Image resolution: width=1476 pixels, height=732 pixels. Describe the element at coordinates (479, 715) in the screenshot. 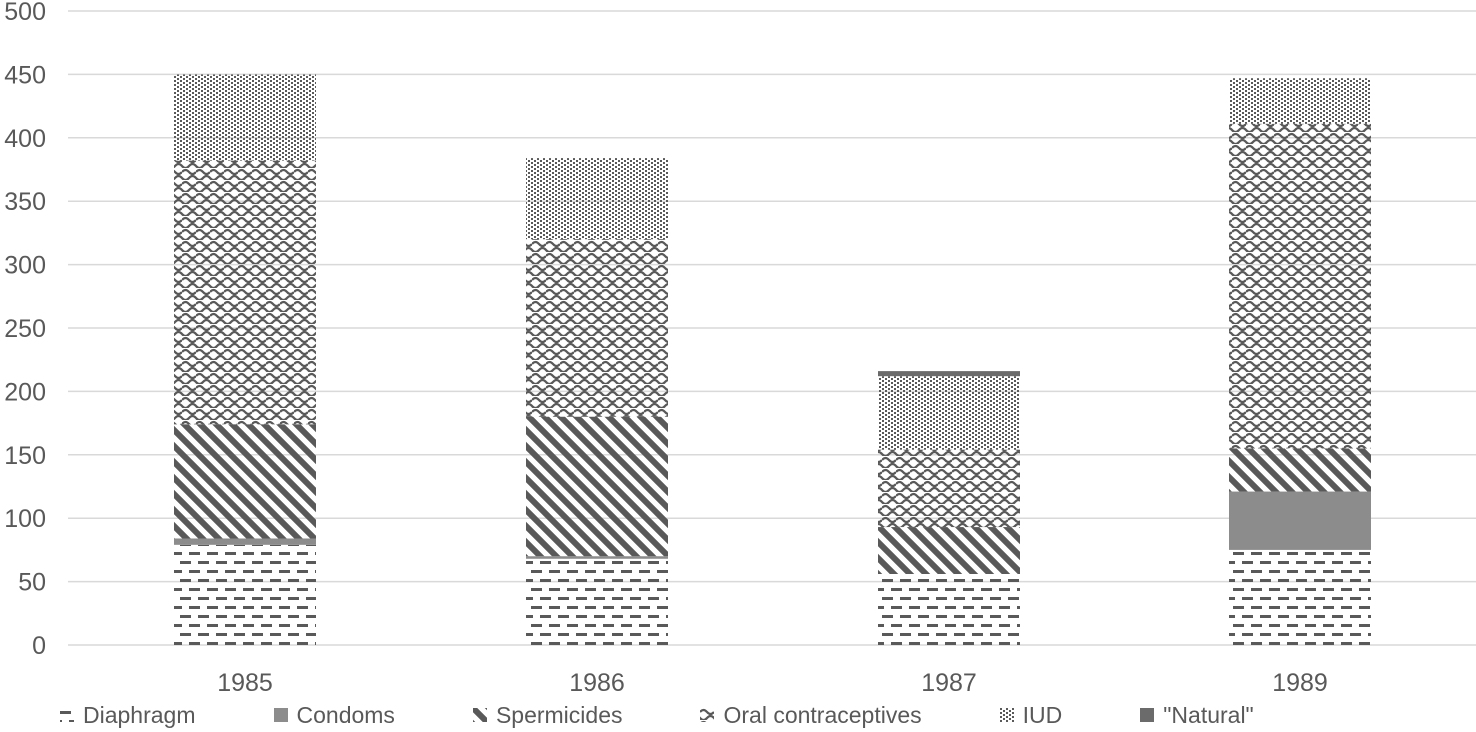

I see `spermicides-pattern-swatch-icon` at that location.